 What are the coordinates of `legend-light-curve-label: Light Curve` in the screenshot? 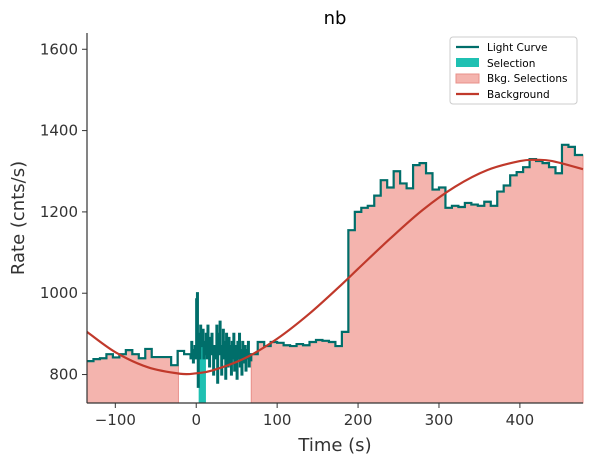 It's located at (517, 48).